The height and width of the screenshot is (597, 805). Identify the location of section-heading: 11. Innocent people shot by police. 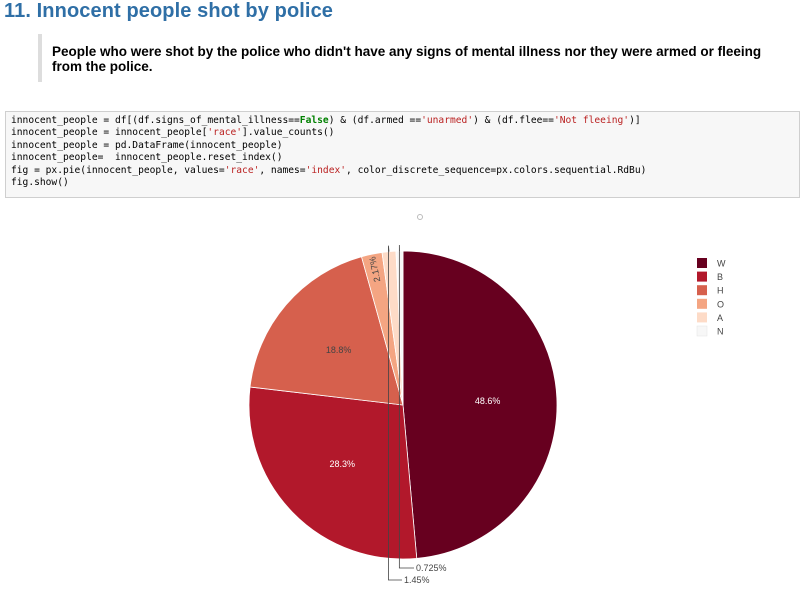
(169, 11).